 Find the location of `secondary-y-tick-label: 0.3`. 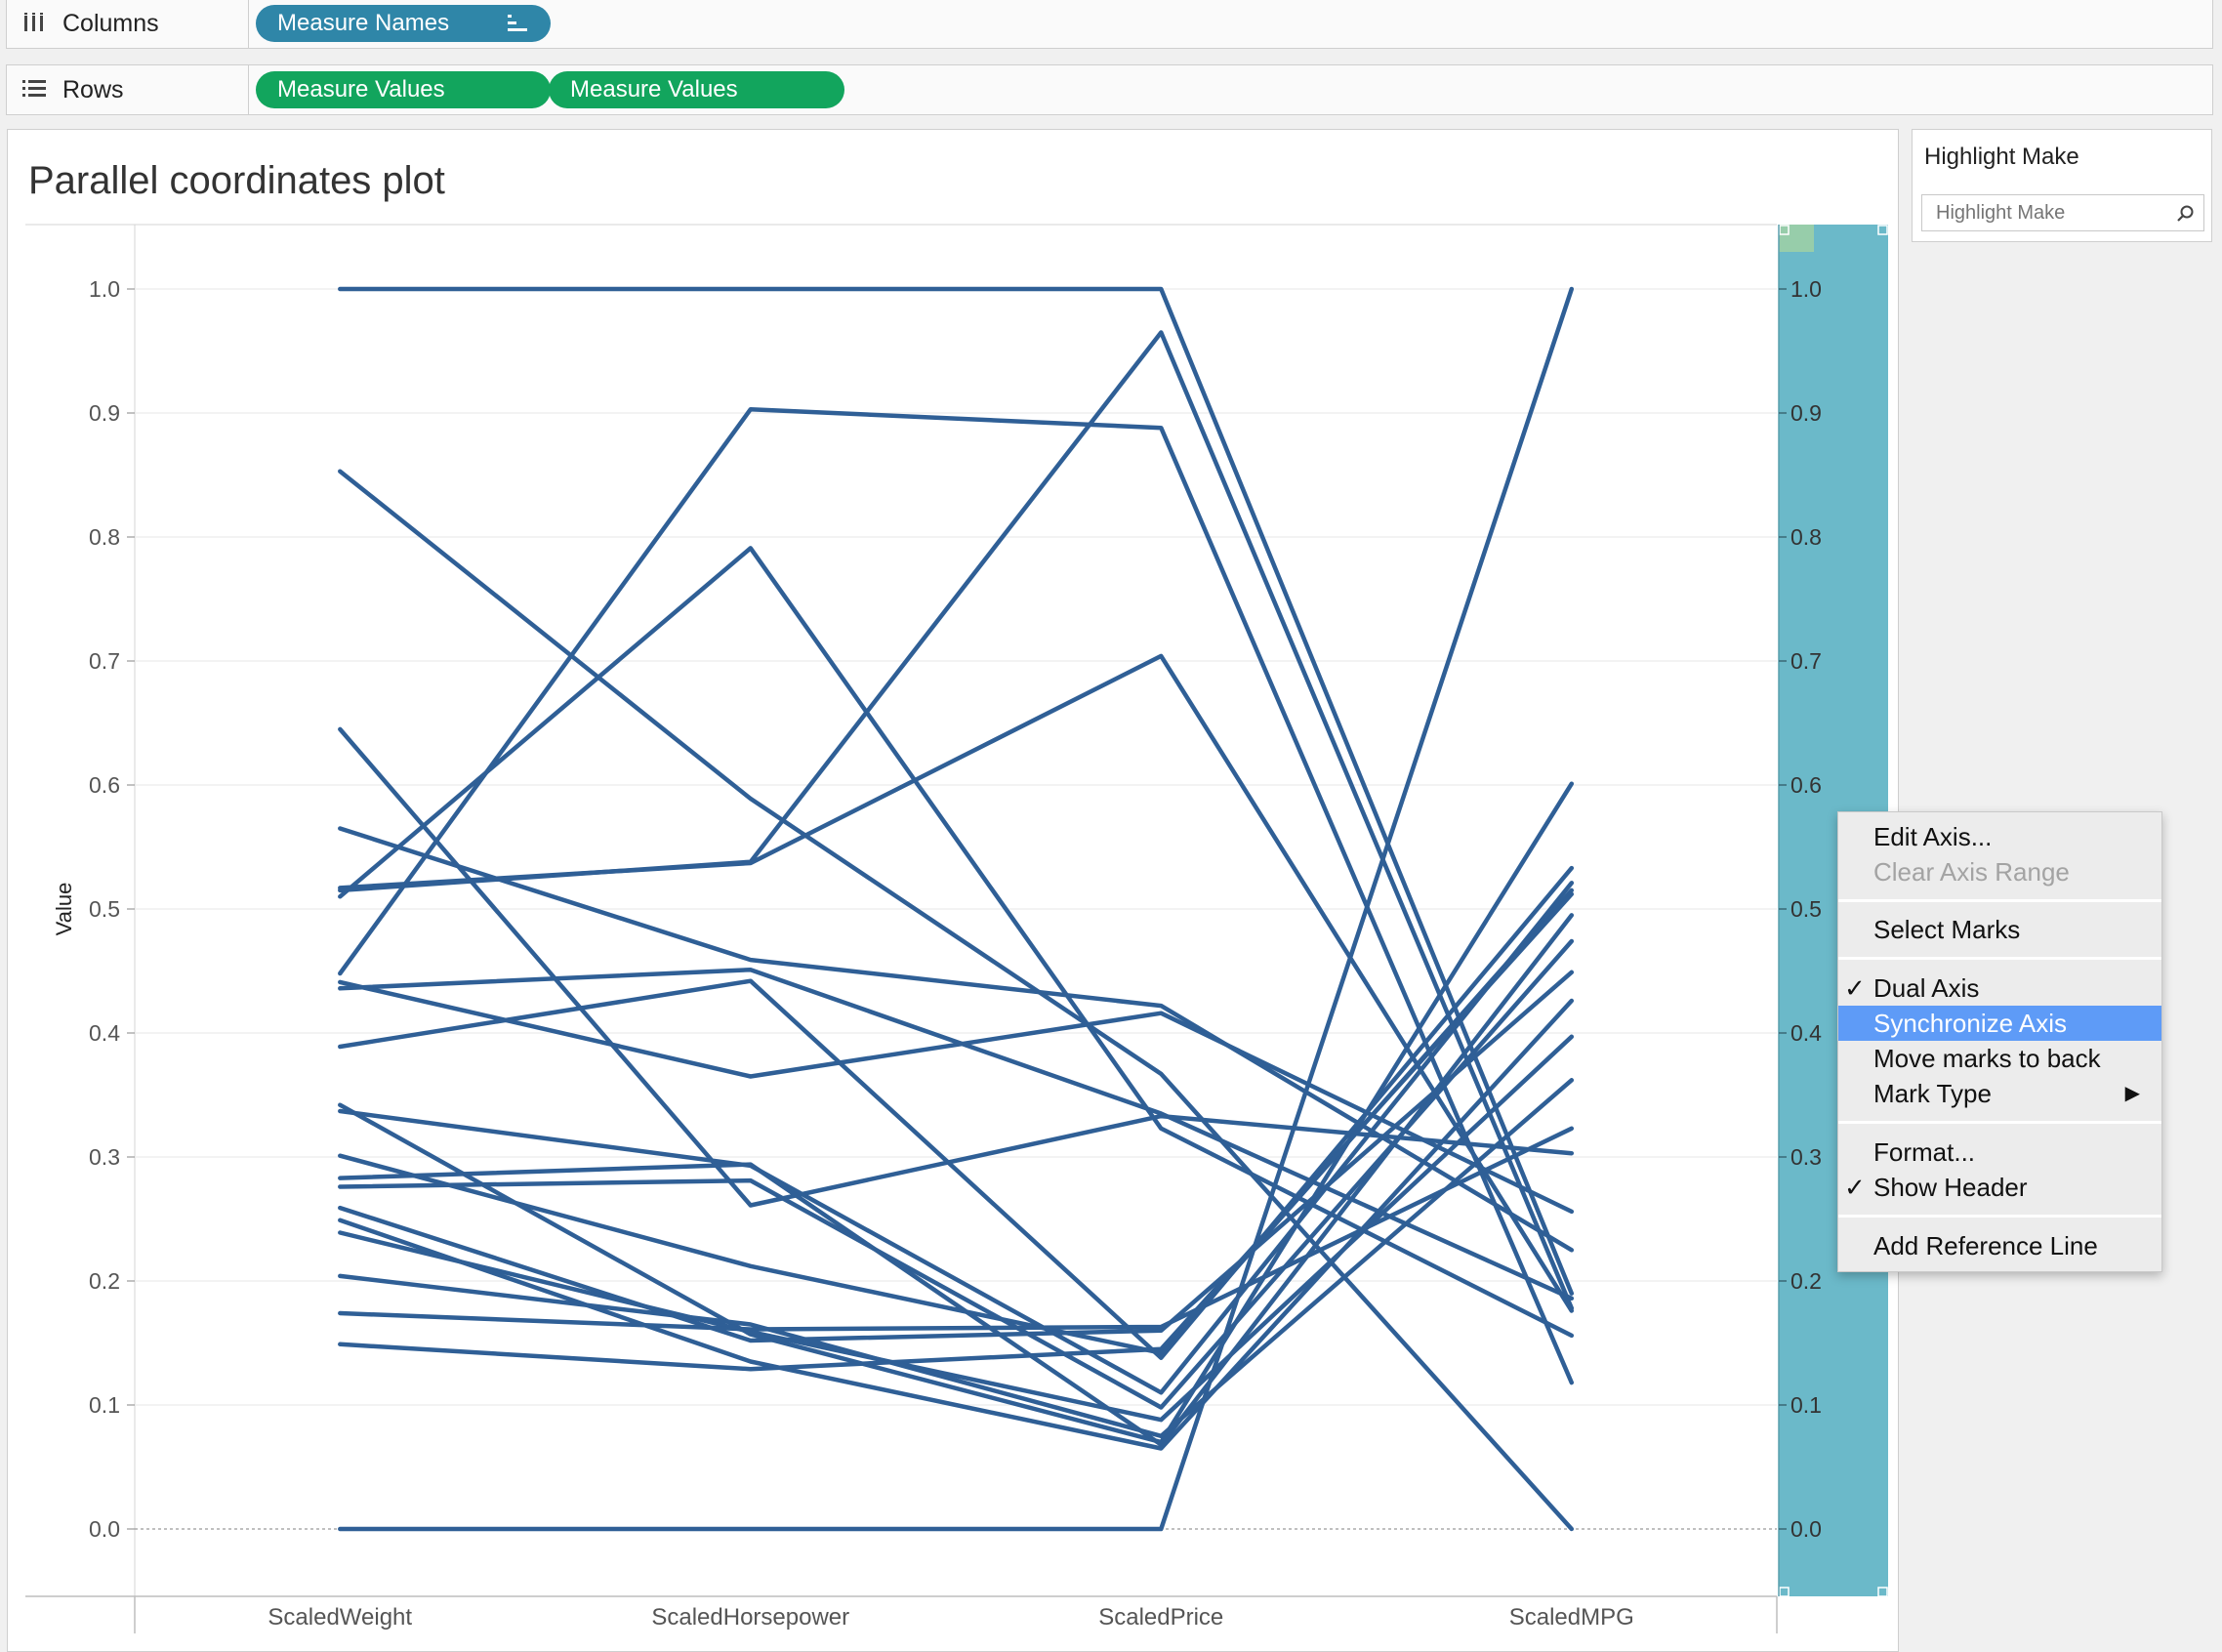

secondary-y-tick-label: 0.3 is located at coordinates (1806, 1157).